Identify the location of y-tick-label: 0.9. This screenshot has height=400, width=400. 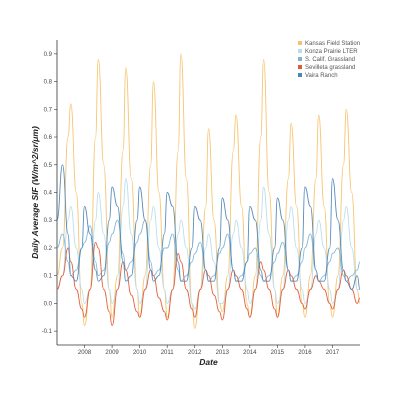
(48, 55).